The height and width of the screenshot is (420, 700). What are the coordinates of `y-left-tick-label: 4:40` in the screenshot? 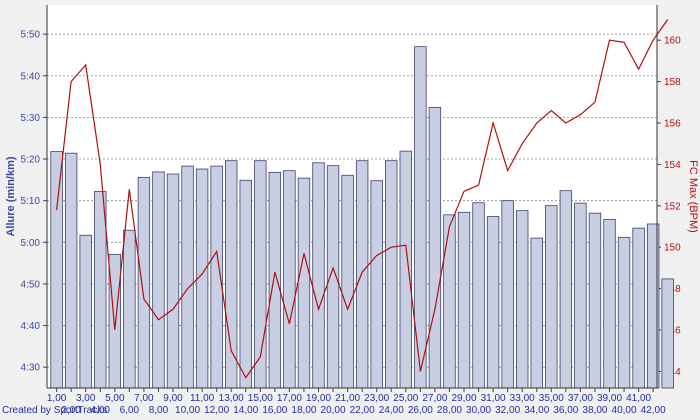 It's located at (31, 326).